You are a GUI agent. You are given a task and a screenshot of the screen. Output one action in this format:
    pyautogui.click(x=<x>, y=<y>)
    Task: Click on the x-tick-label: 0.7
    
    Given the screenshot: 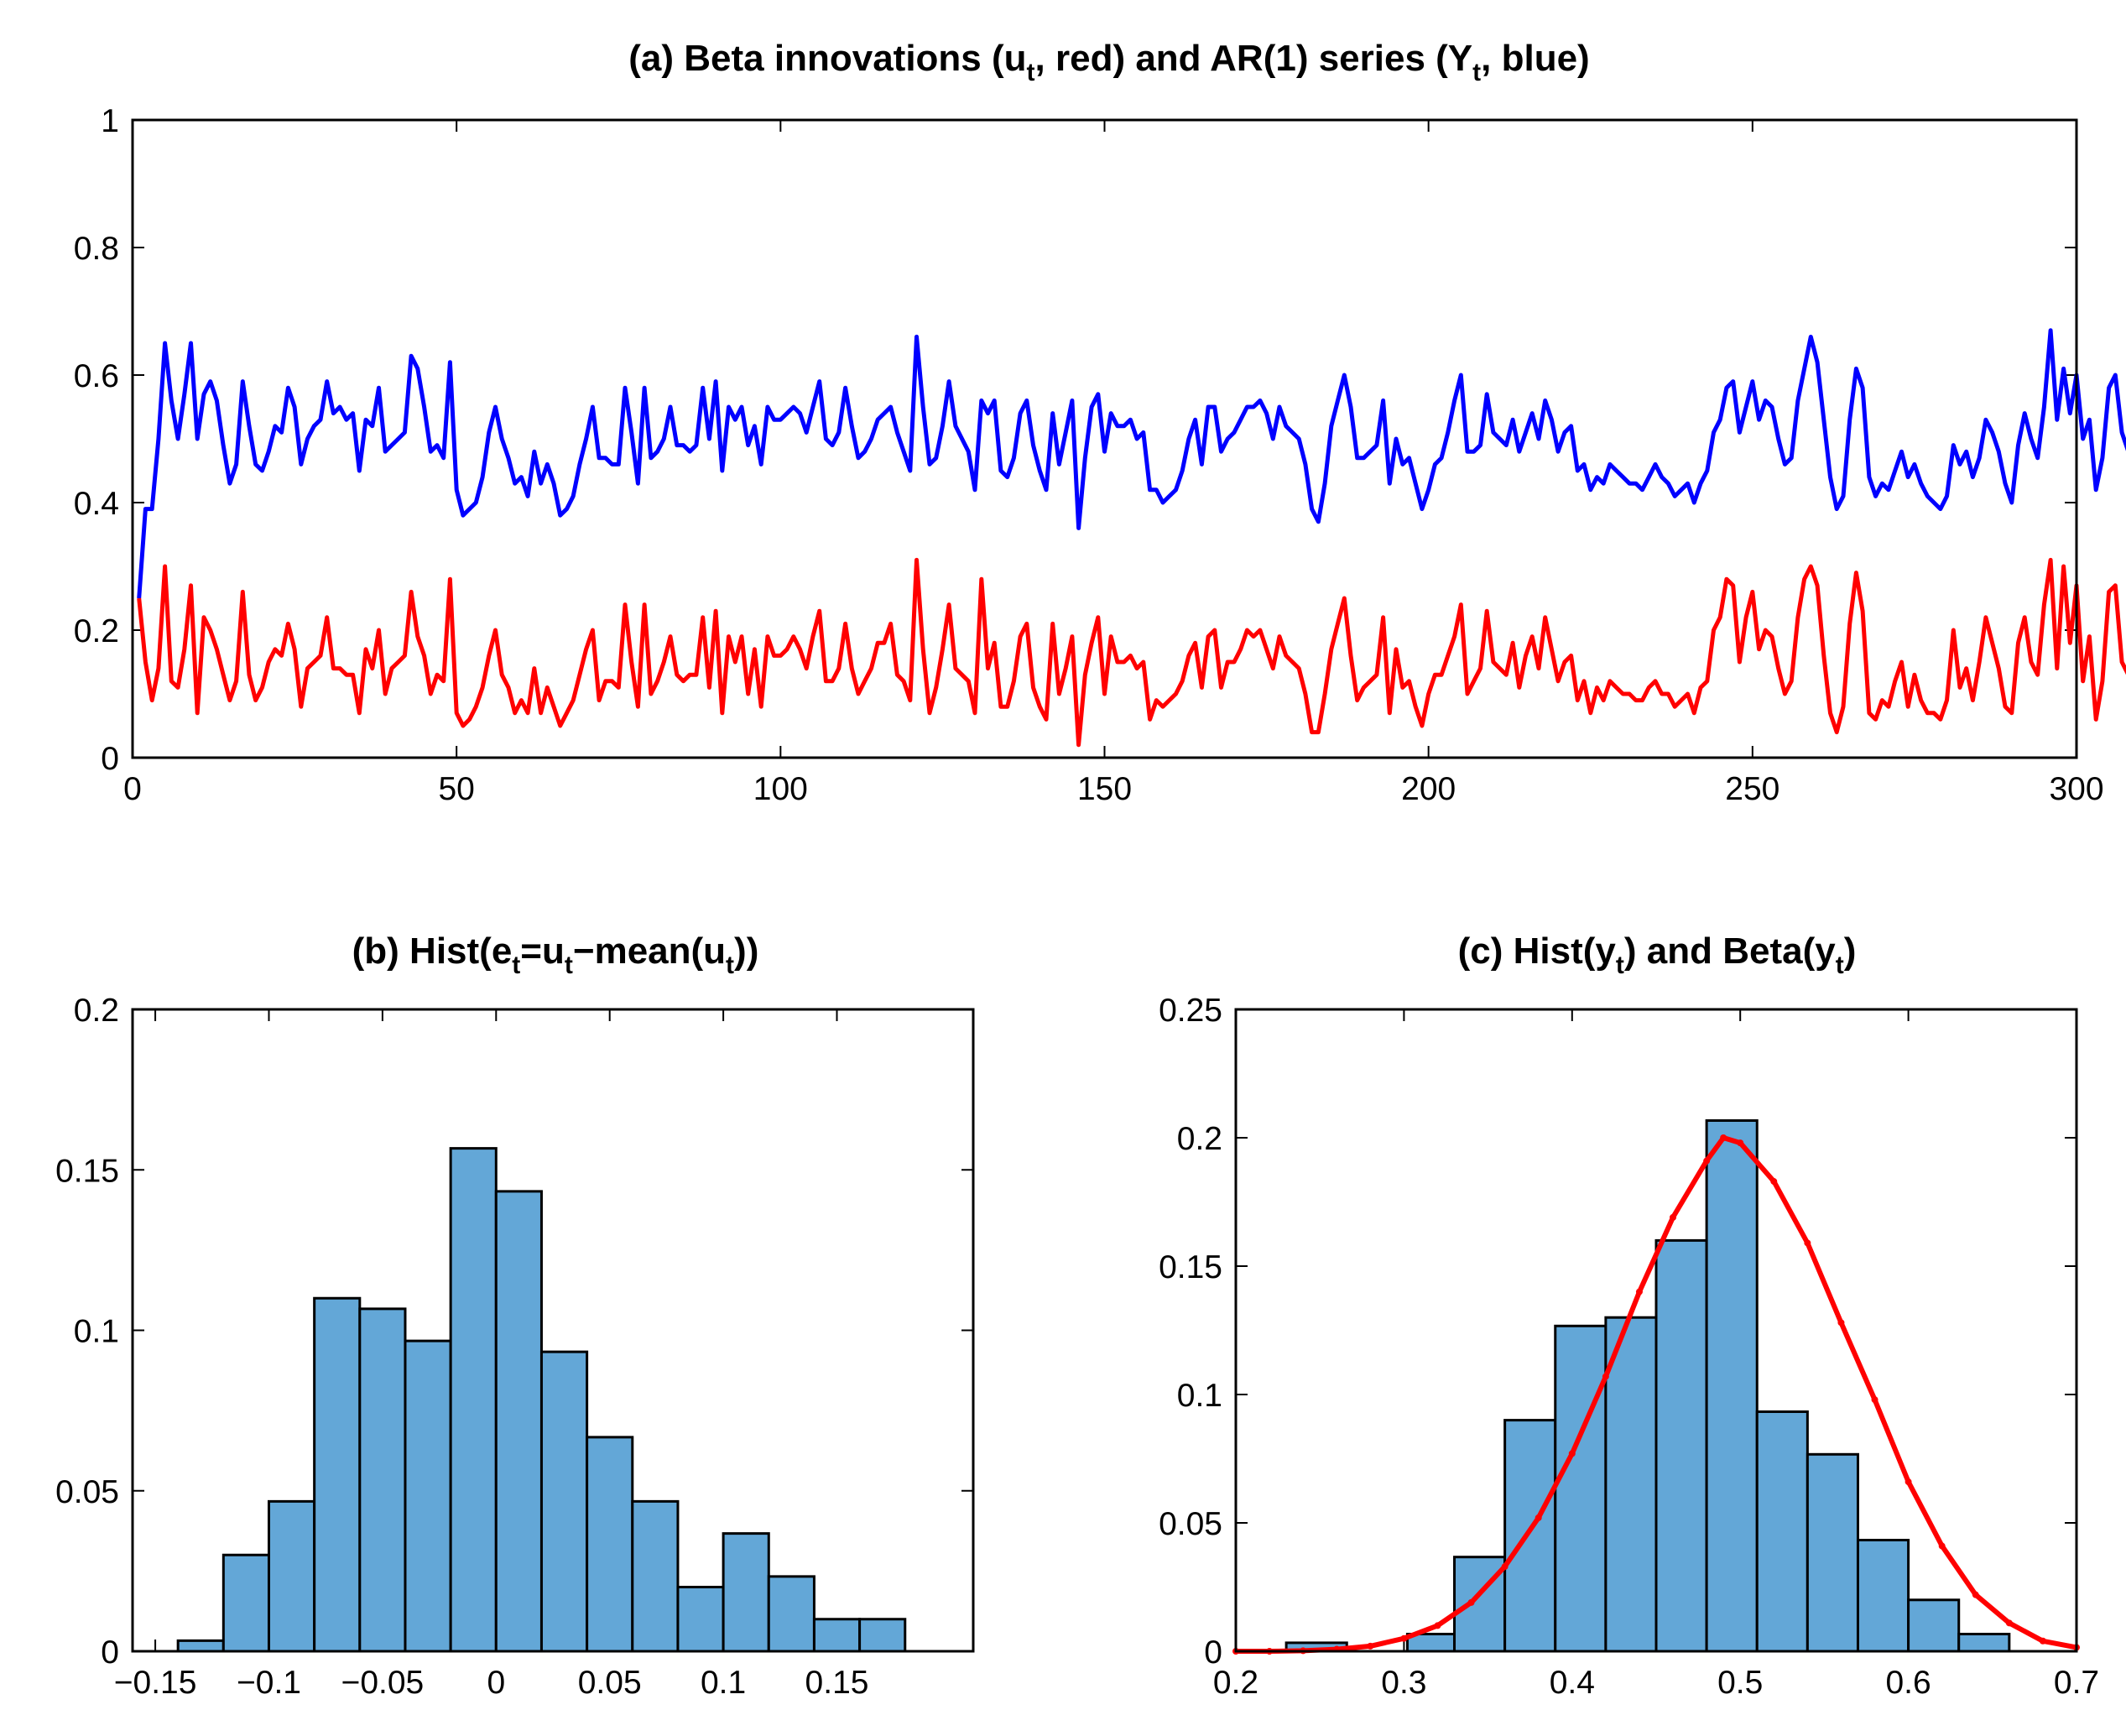 What is the action you would take?
    pyautogui.click(x=2076, y=1683)
    